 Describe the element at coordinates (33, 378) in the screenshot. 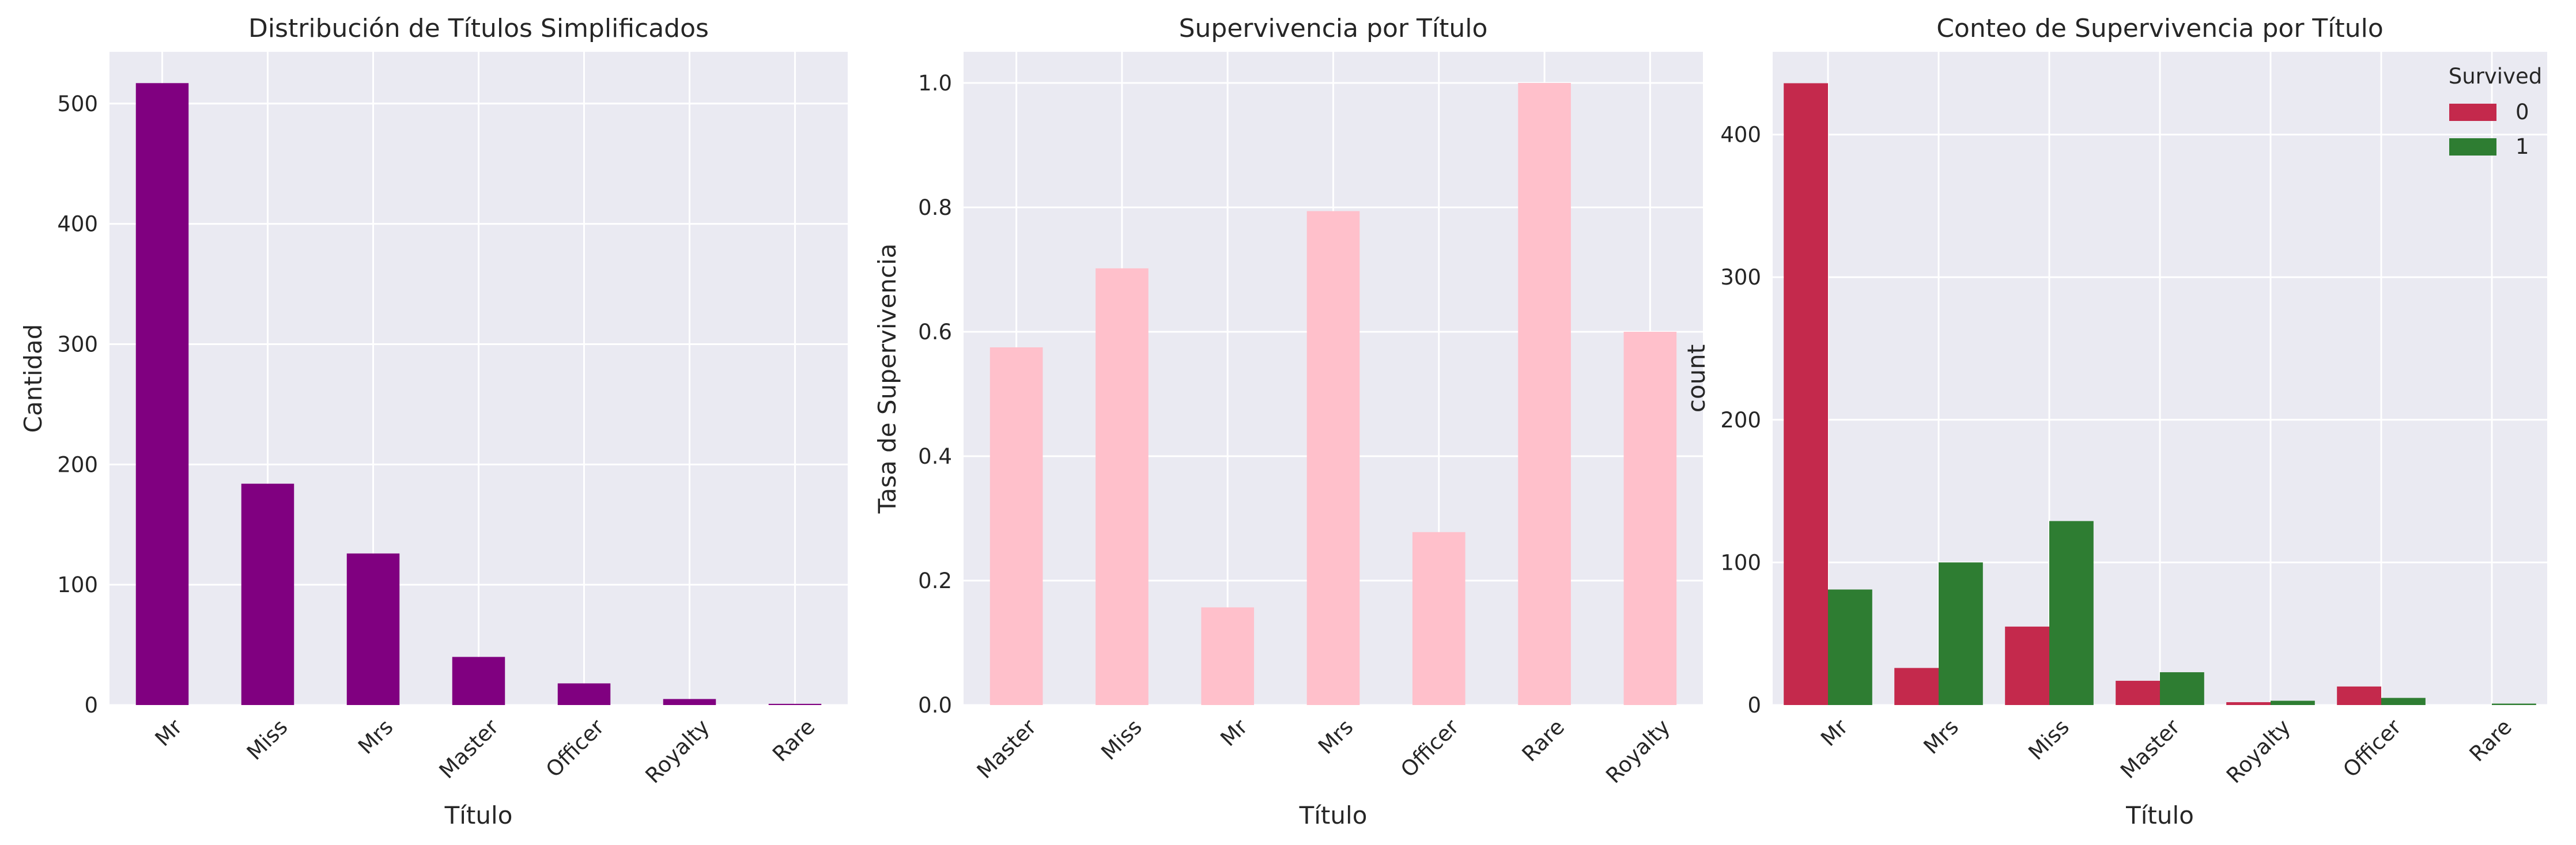

I see `y-axis-label: Cantidad` at that location.